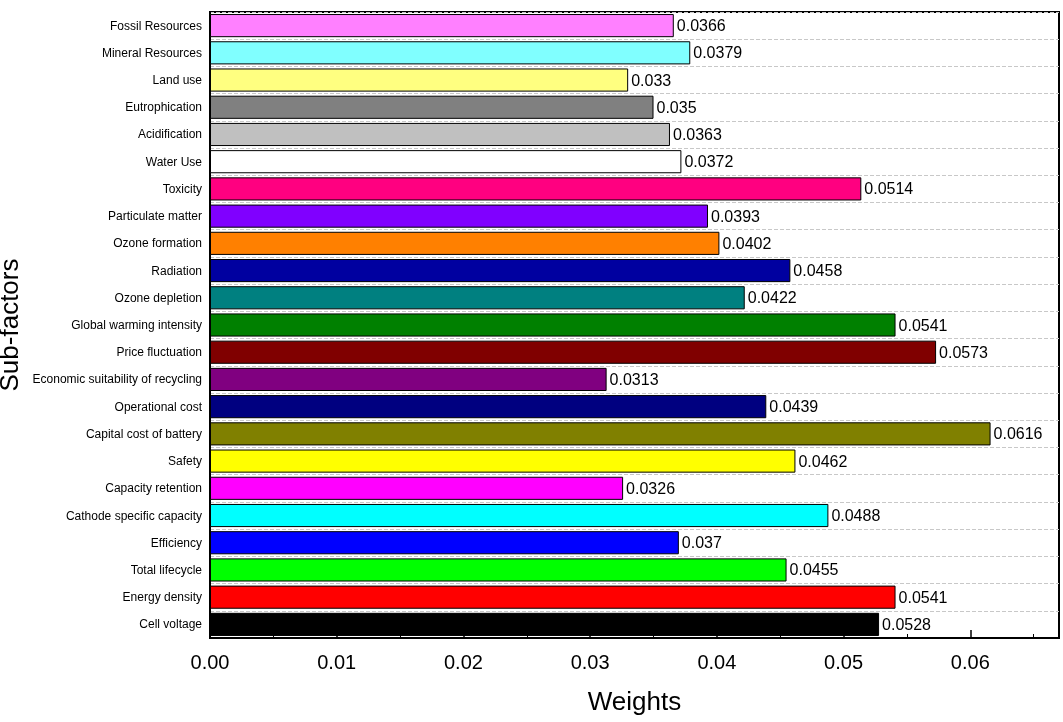  Describe the element at coordinates (1018, 434) in the screenshot. I see `data-label: 0.0616` at that location.